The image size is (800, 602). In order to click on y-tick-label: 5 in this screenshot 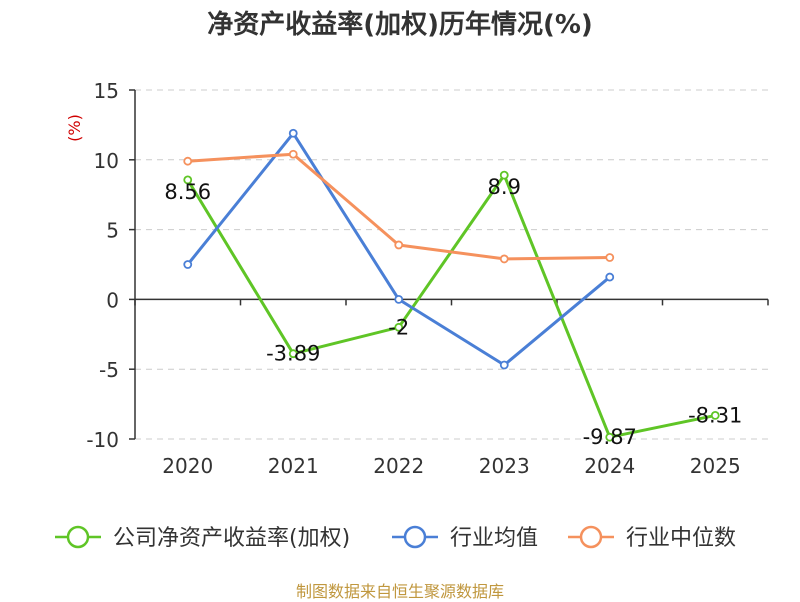, I will do `click(112, 231)`.